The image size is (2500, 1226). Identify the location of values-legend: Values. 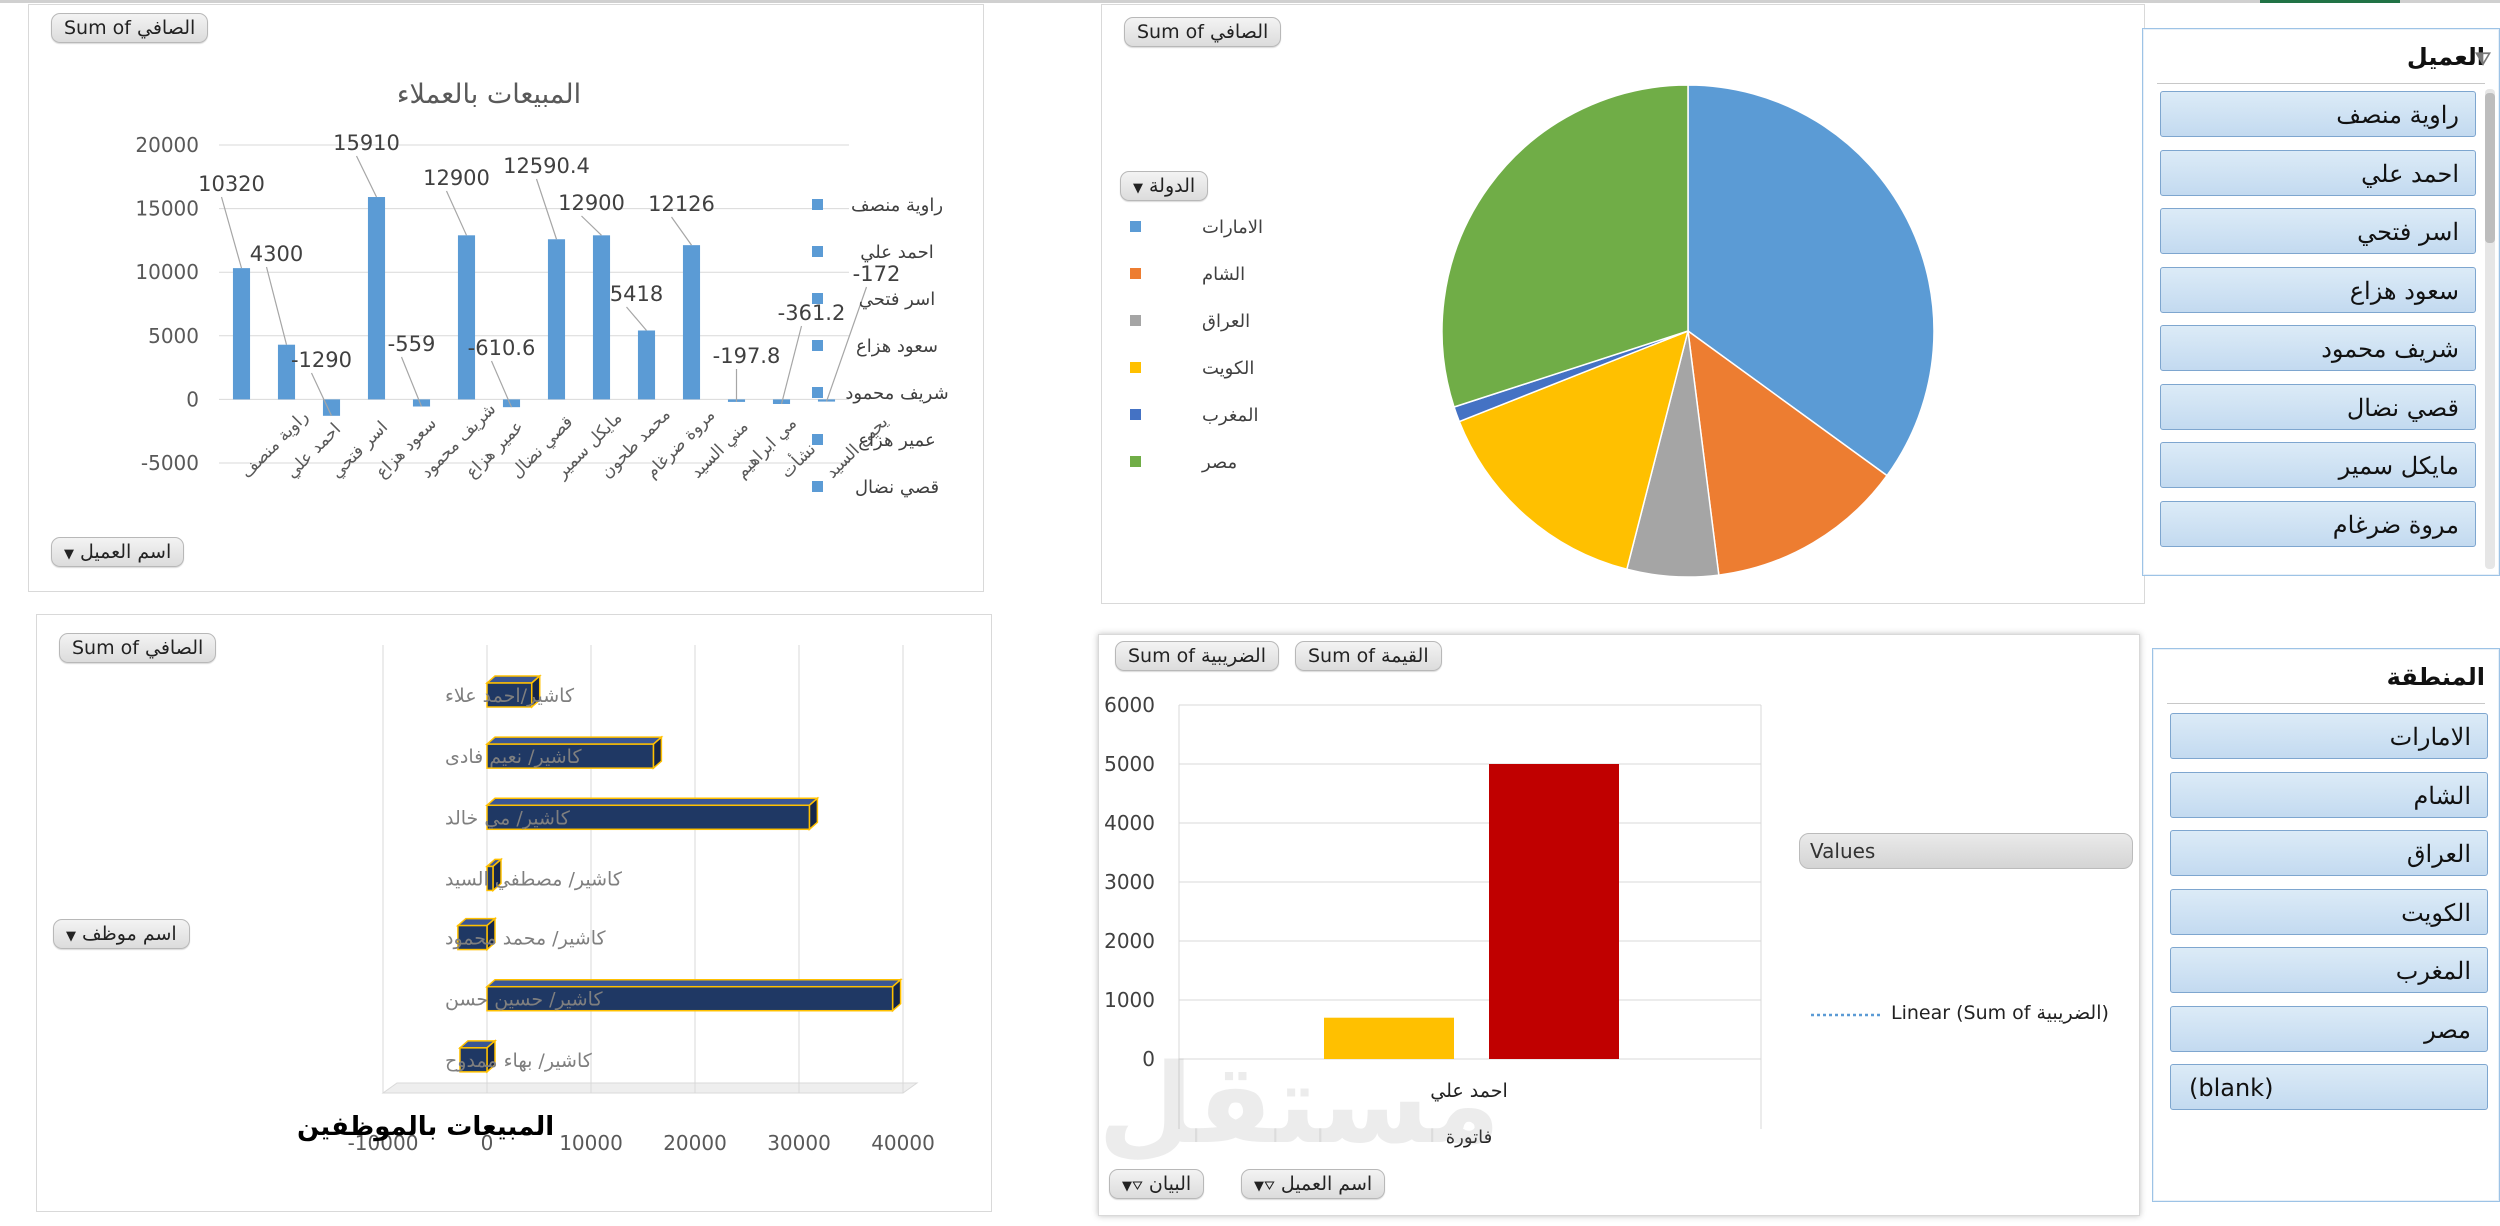
(1966, 918).